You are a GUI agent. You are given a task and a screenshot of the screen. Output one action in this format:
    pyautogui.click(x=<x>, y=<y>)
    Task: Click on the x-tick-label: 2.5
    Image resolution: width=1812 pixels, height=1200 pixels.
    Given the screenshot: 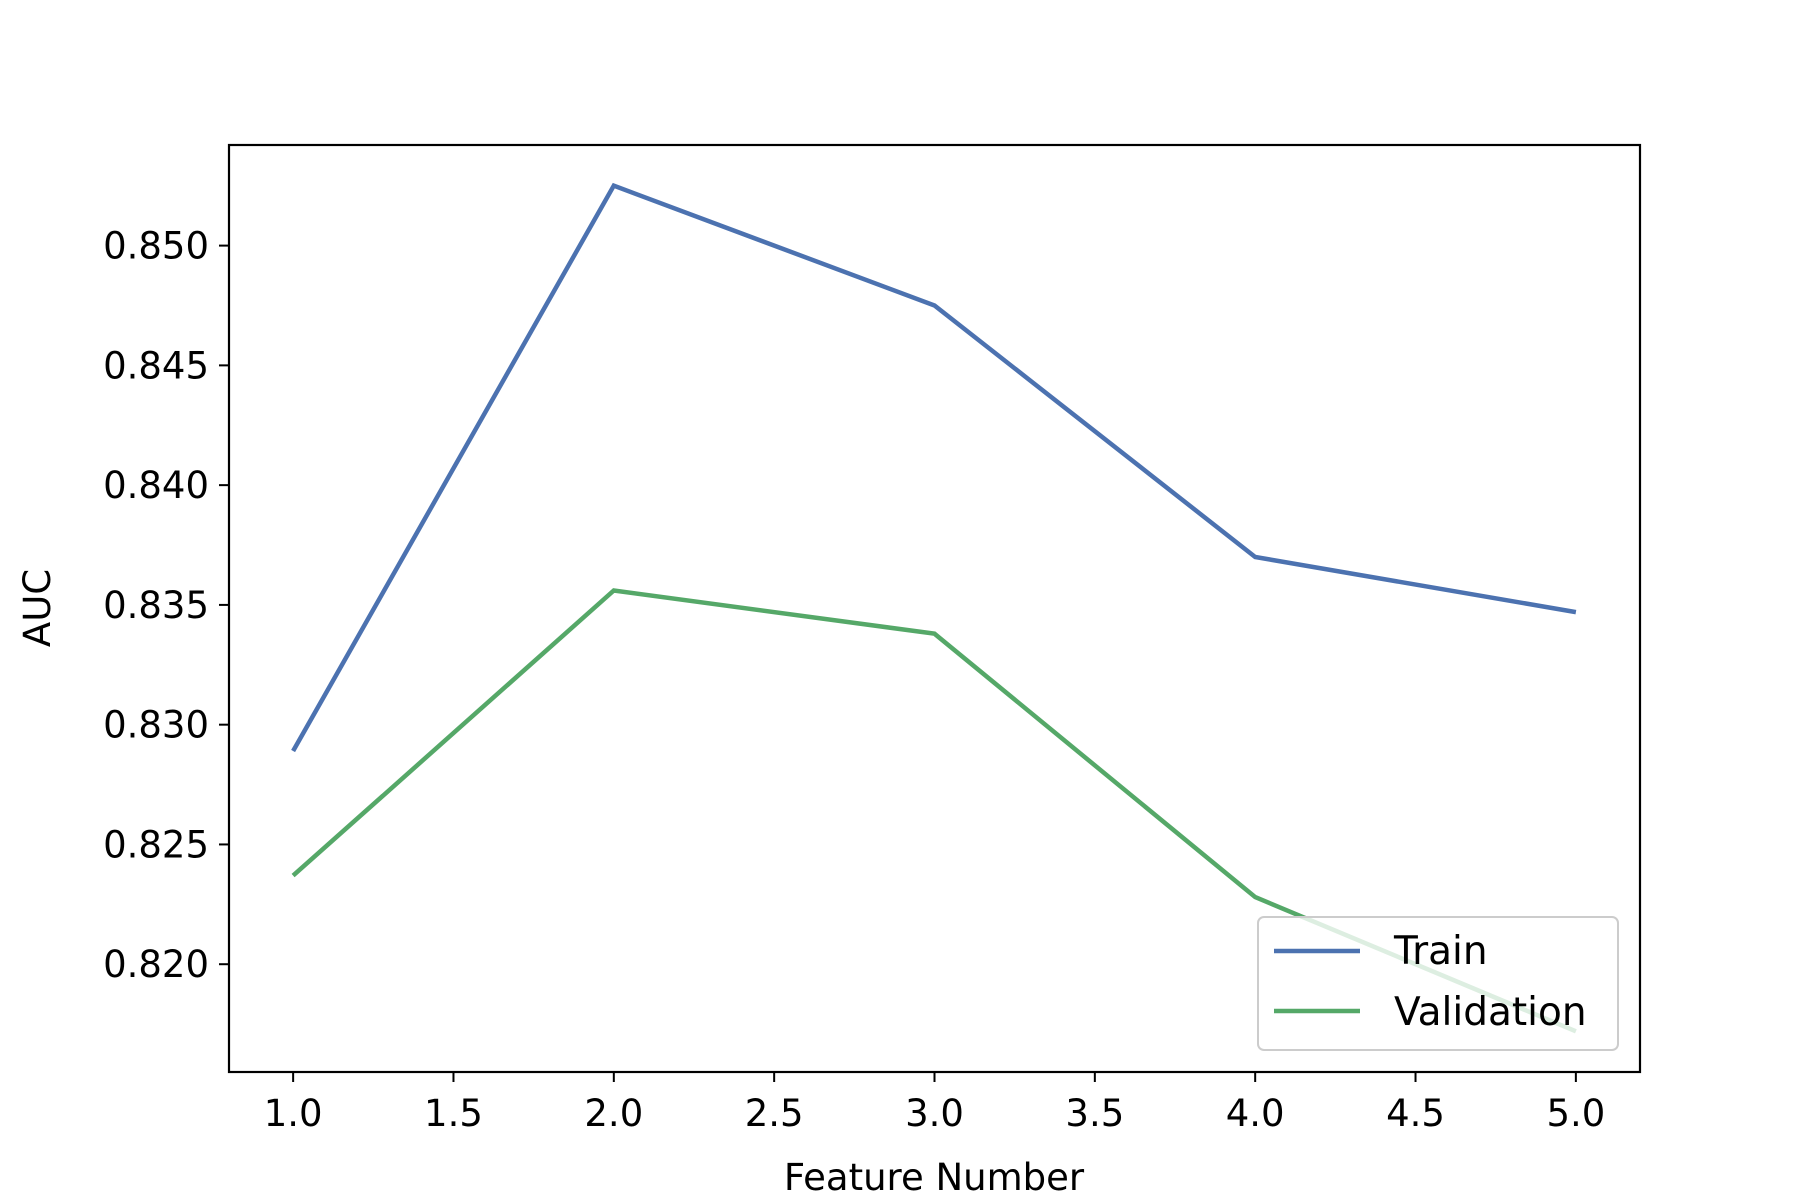 What is the action you would take?
    pyautogui.click(x=774, y=1113)
    